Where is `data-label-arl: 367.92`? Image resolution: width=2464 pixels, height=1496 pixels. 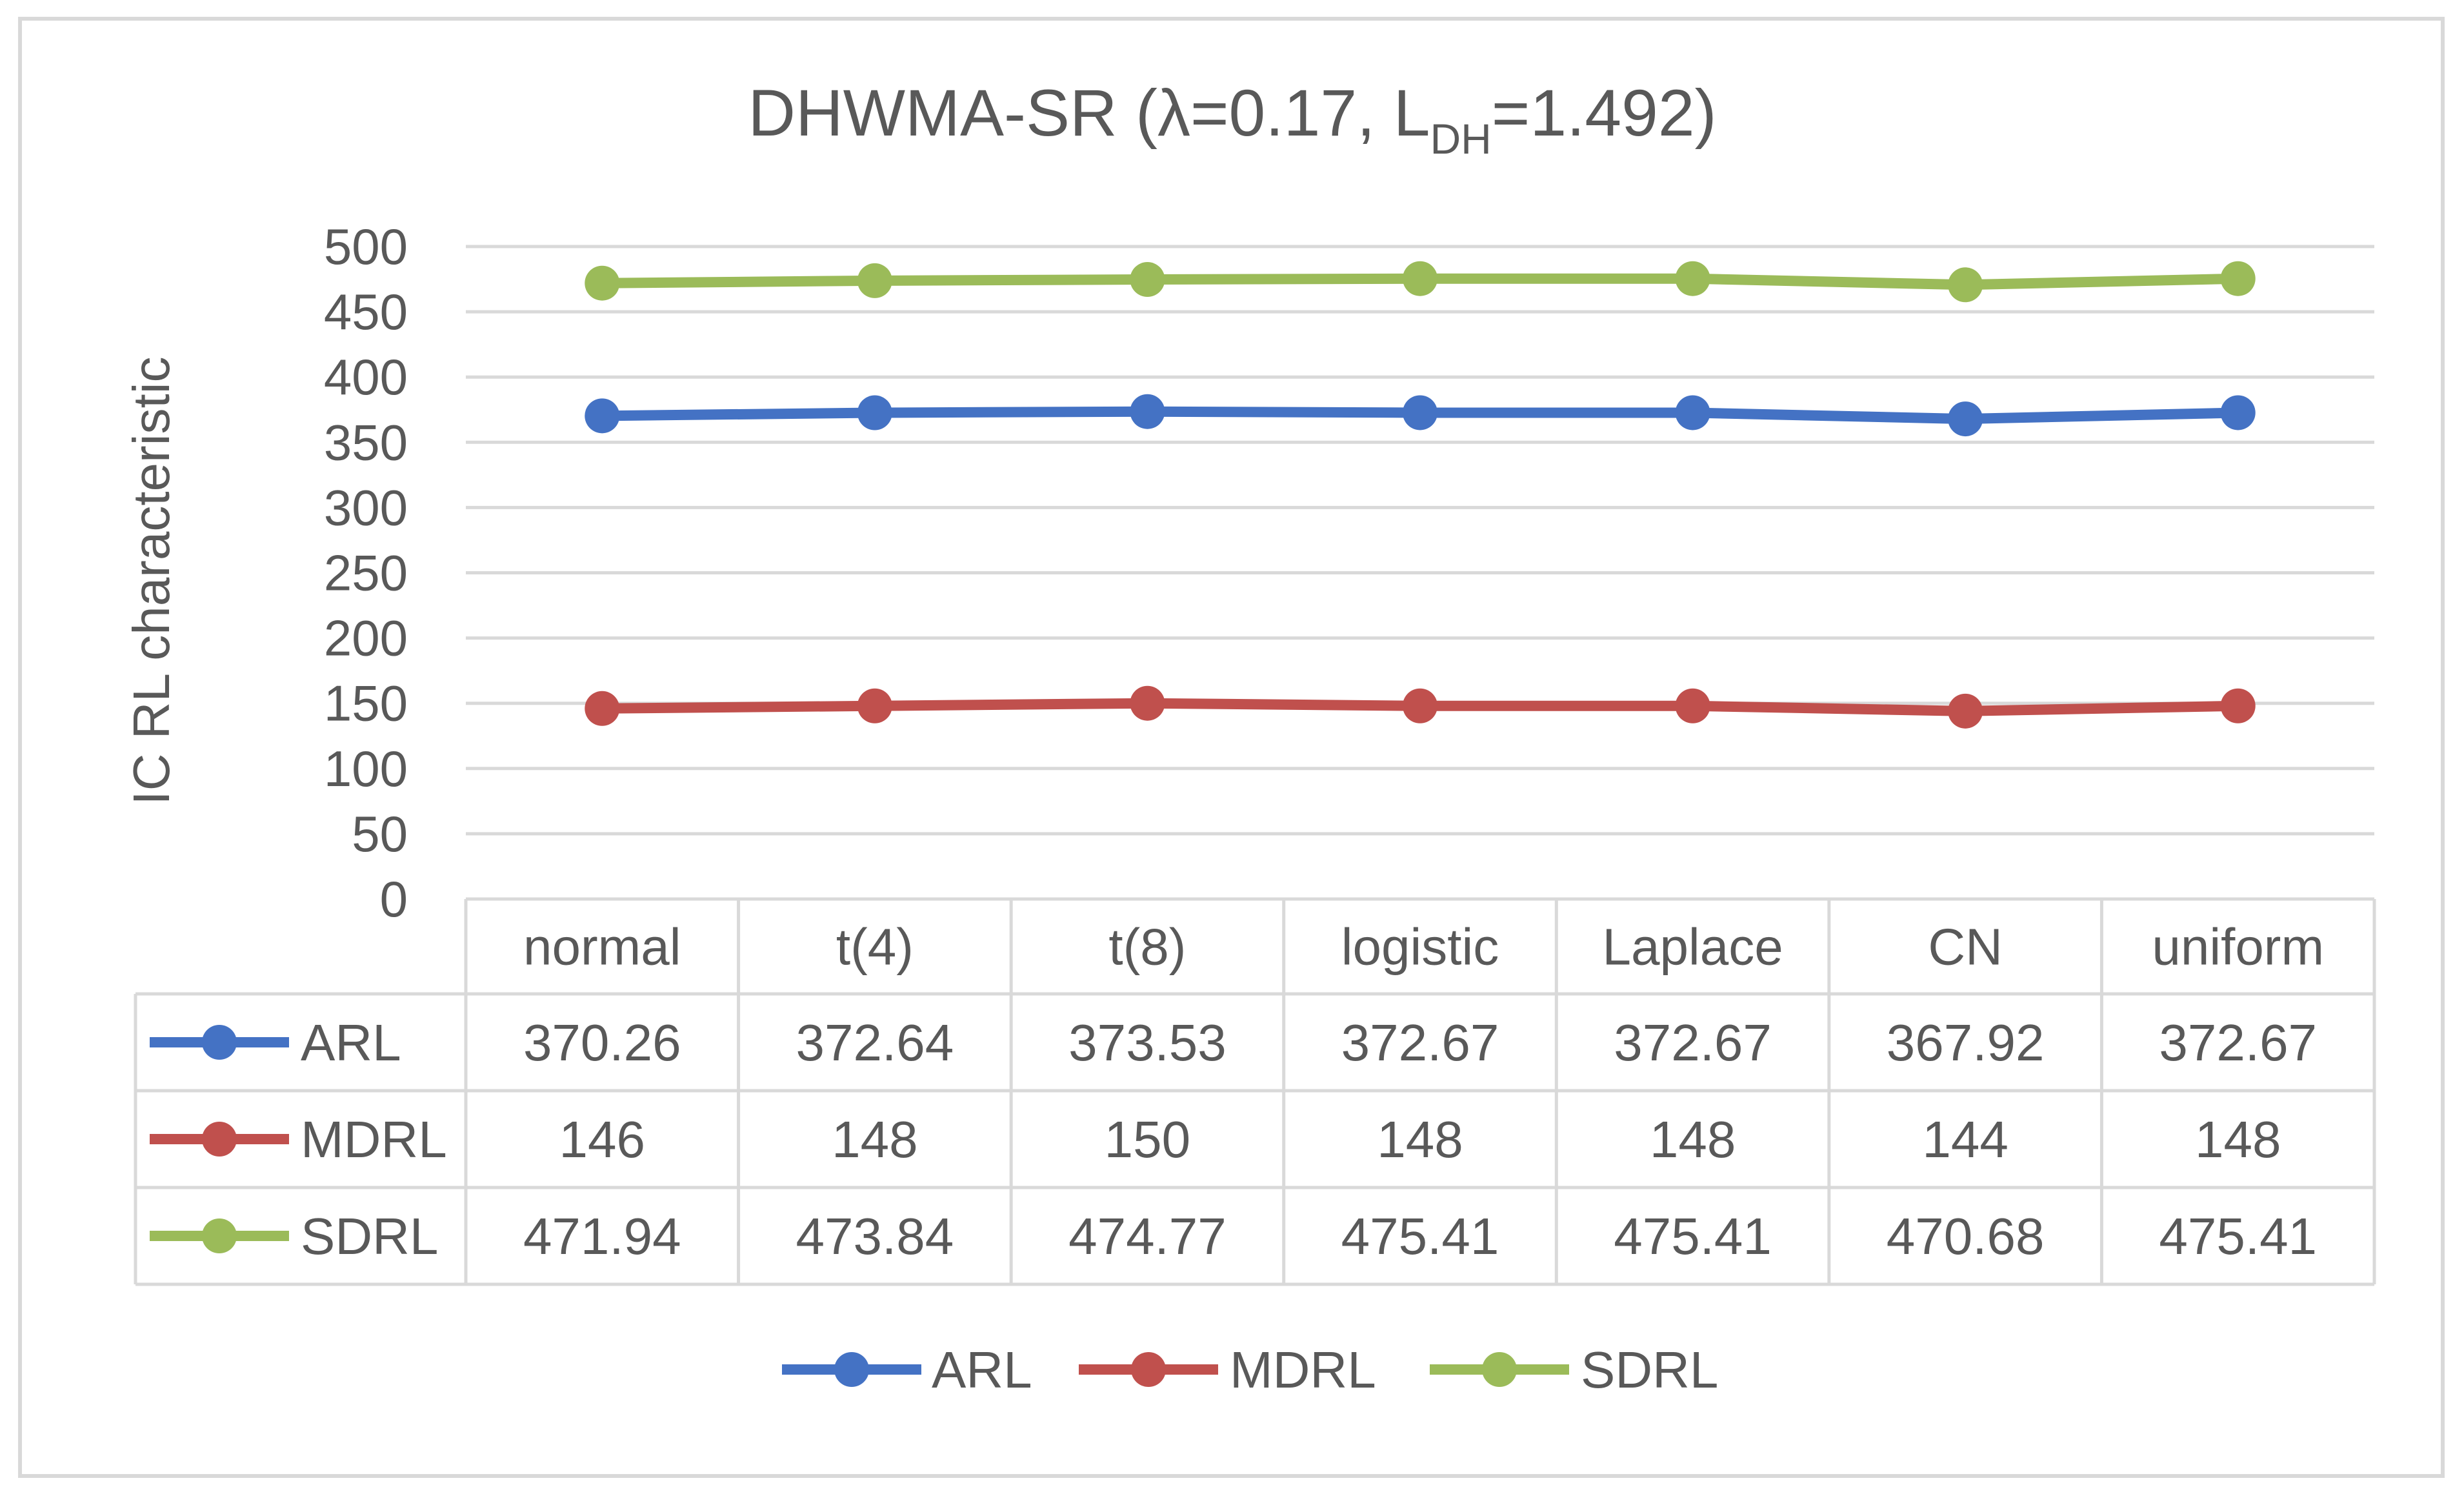
data-label-arl: 367.92 is located at coordinates (1966, 1042).